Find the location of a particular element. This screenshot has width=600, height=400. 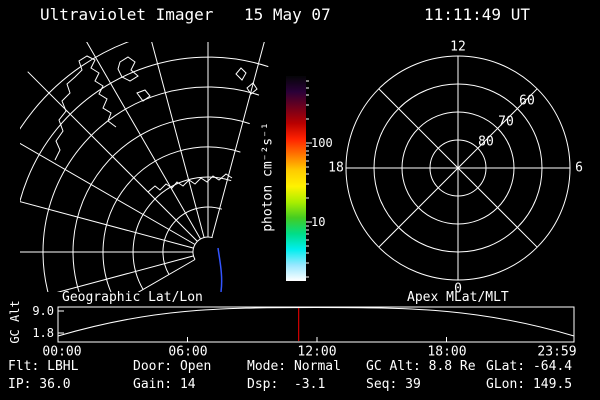

header-time: 11:11:49 UT is located at coordinates (477, 14).